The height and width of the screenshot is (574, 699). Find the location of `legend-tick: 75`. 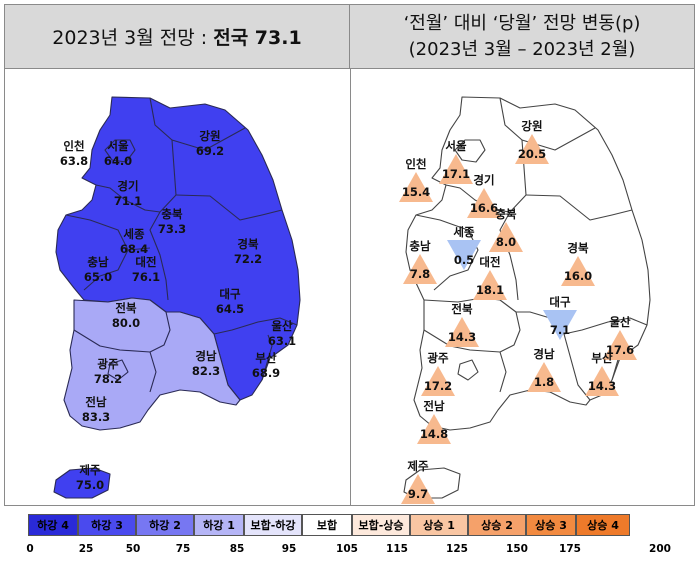

legend-tick: 75 is located at coordinates (183, 549).